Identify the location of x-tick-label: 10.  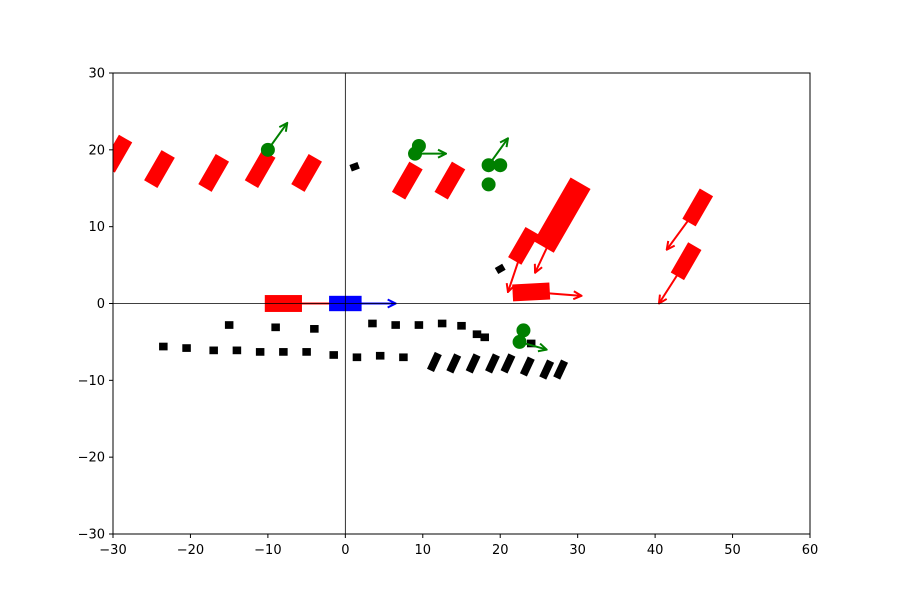
(423, 550).